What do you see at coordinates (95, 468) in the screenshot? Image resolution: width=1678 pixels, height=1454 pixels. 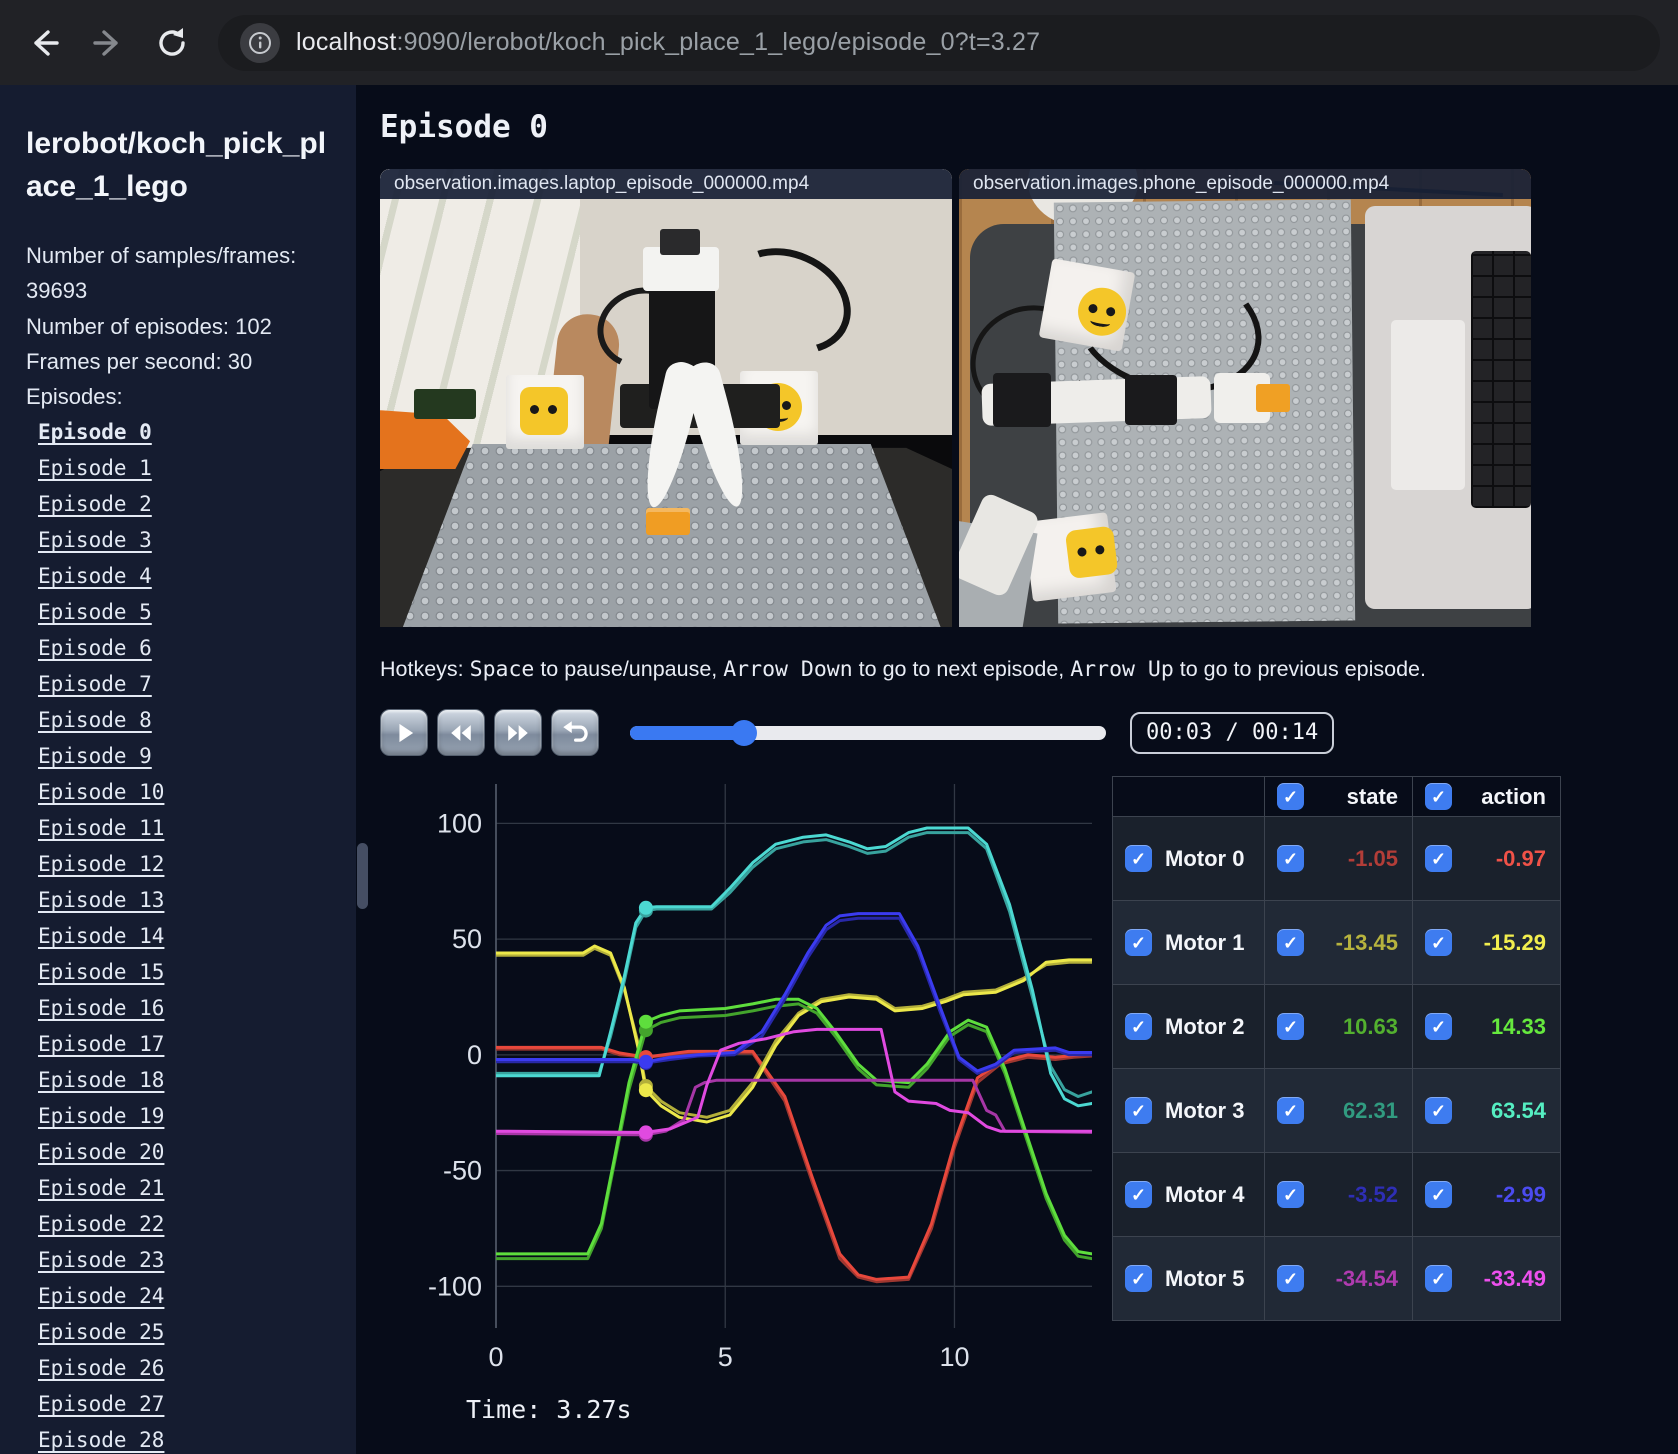 I see `episode-link: Episode 1` at bounding box center [95, 468].